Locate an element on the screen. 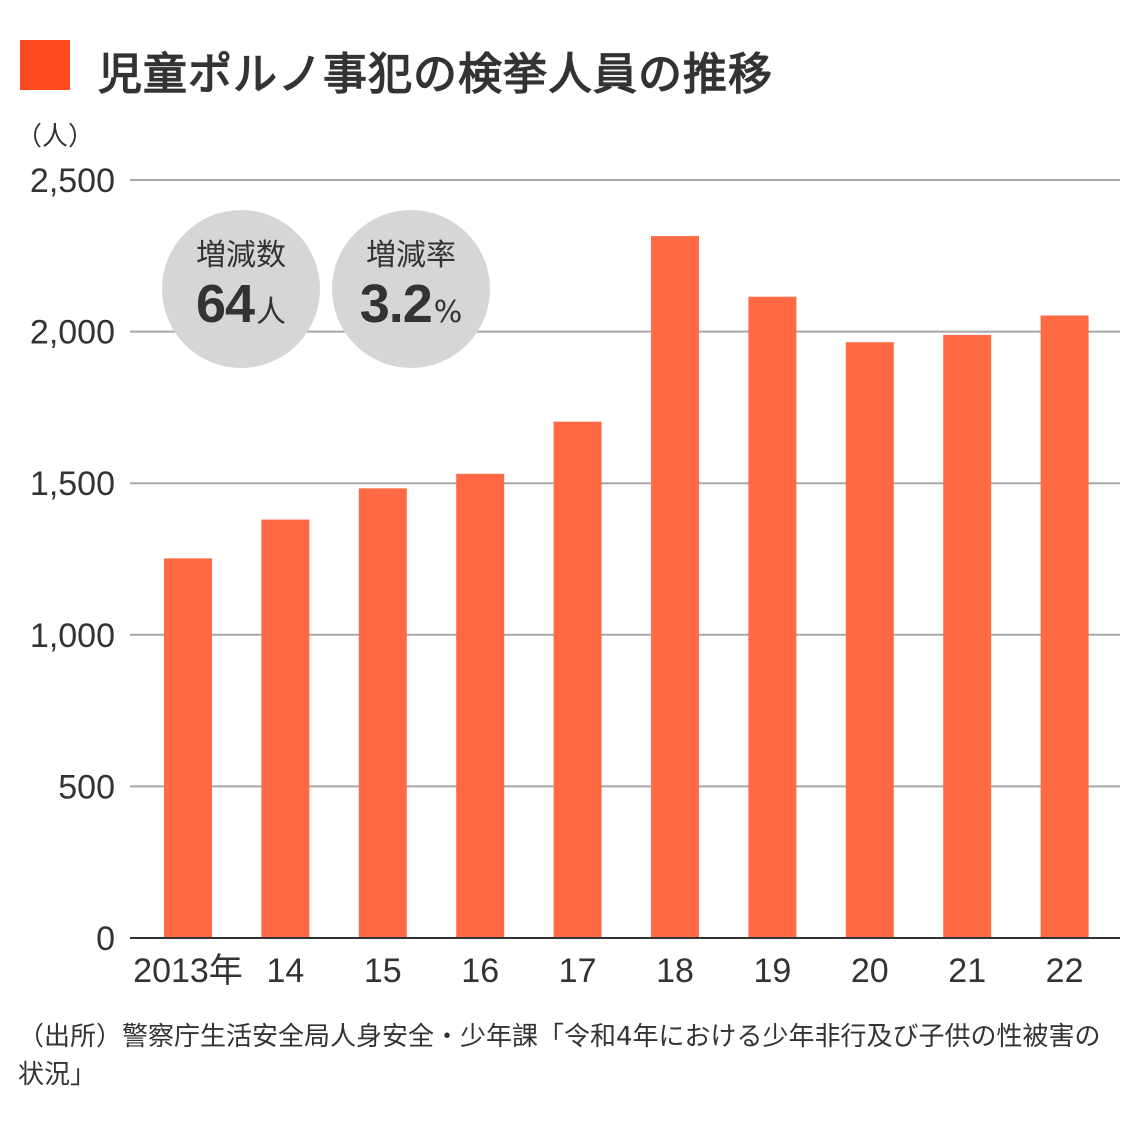  y-tick-label: 500 is located at coordinates (86, 787).